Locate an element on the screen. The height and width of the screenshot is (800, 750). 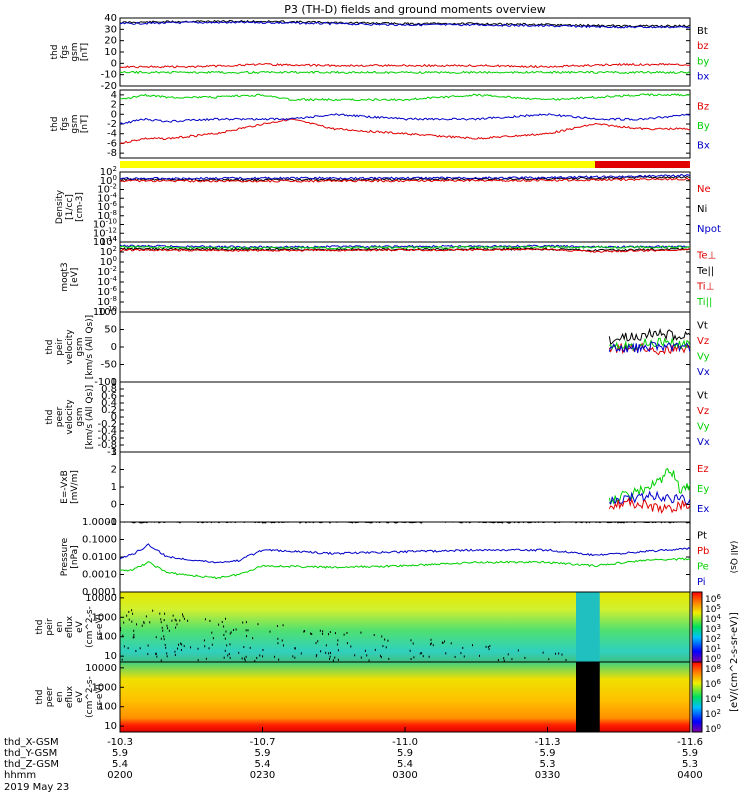
legend-Pb: Pb is located at coordinates (703, 551).